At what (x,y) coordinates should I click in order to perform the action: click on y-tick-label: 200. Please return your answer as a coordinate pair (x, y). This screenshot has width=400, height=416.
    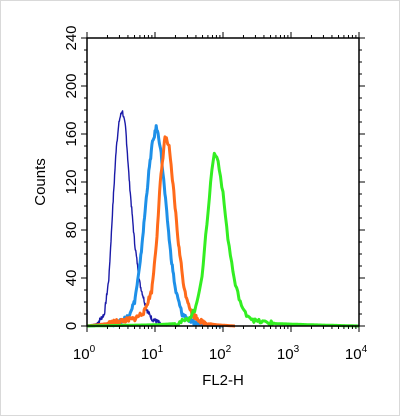
    Looking at the image, I should click on (71, 85).